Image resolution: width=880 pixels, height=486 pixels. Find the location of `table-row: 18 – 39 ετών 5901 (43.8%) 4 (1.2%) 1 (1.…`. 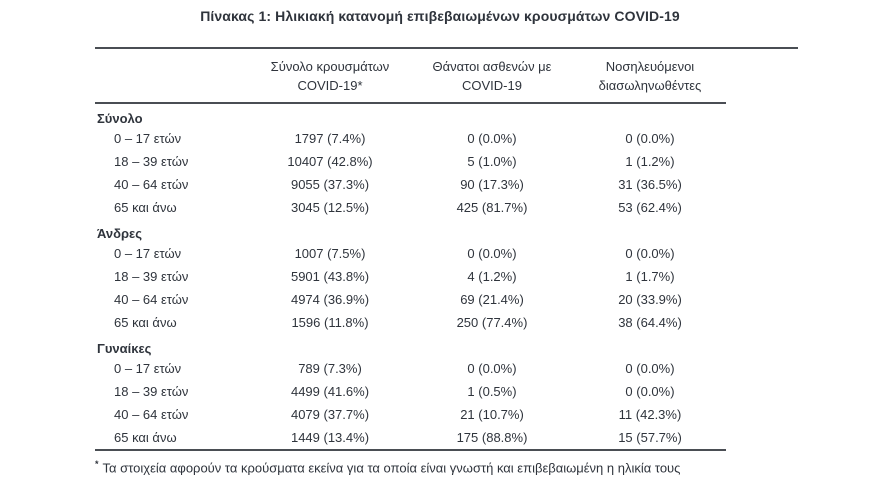

table-row: 18 – 39 ετών 5901 (43.8%) 4 (1.2%) 1 (1.… is located at coordinates (410, 276).